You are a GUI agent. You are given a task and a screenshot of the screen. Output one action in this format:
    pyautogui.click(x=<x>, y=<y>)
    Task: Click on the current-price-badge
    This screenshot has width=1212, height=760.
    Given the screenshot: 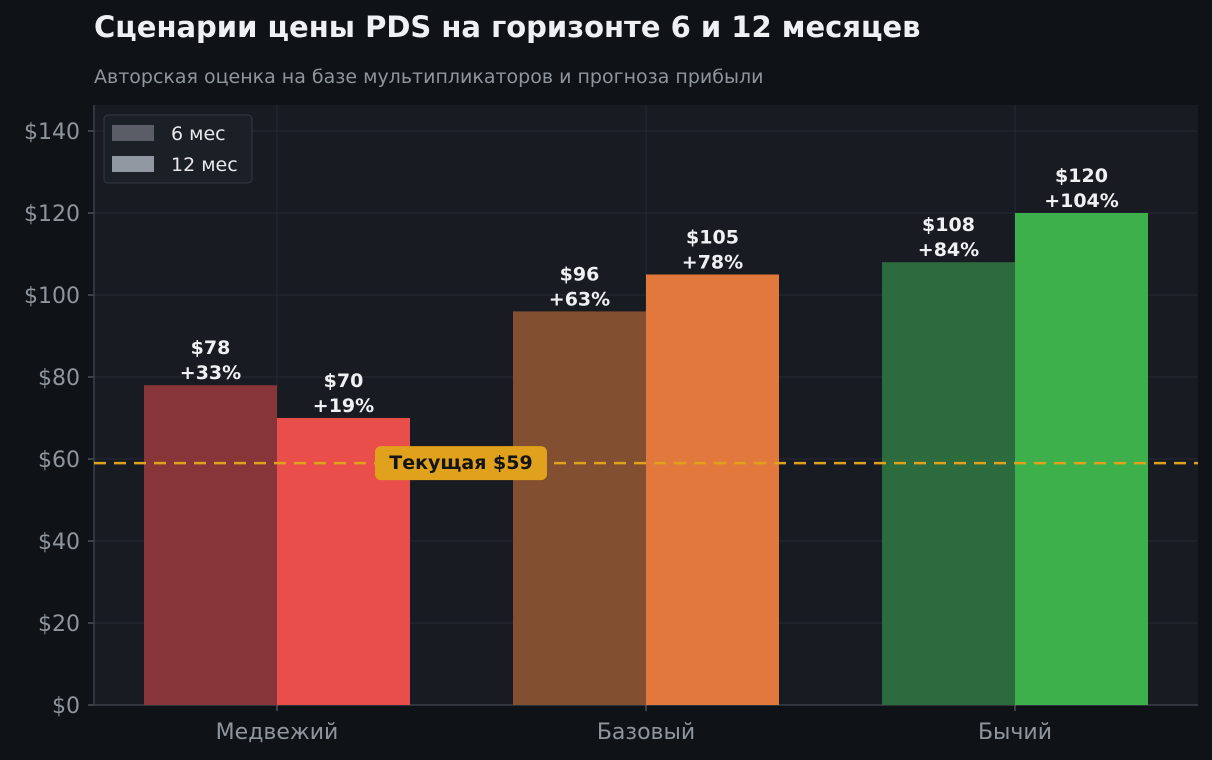 What is the action you would take?
    pyautogui.click(x=461, y=463)
    